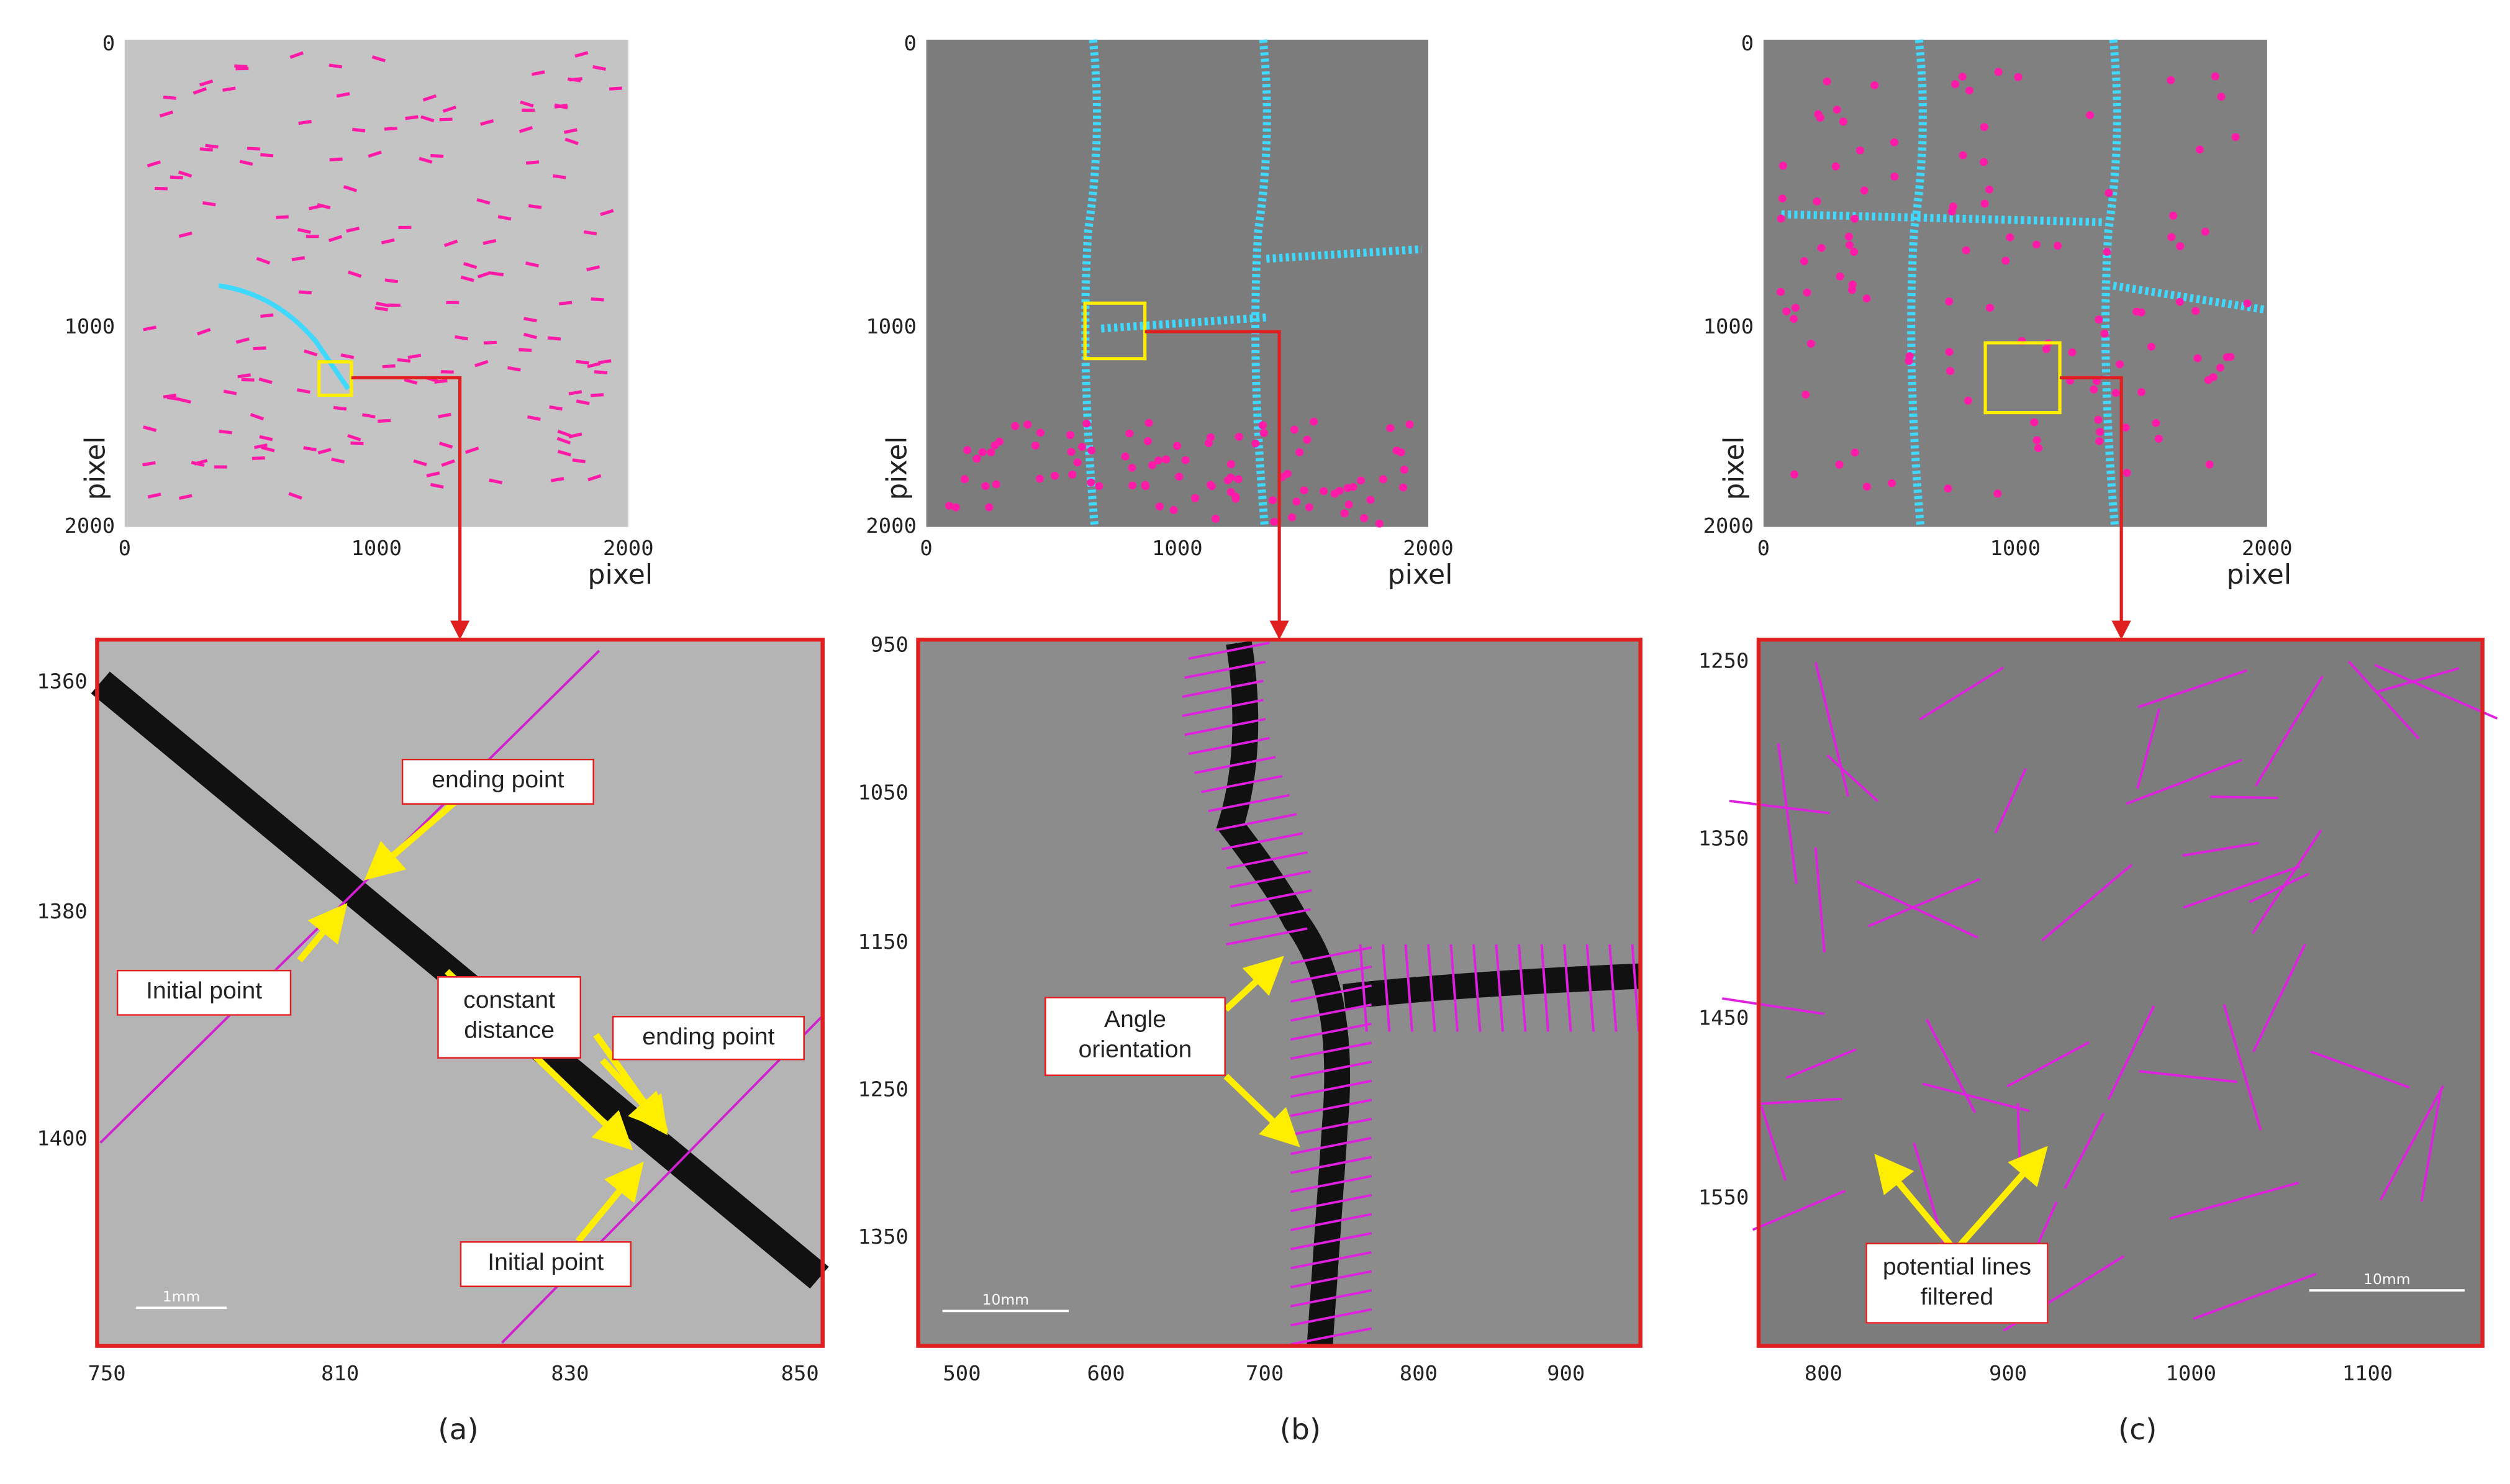 The image size is (2510, 1484). Describe the element at coordinates (204, 992) in the screenshot. I see `annotation: Initial point` at that location.